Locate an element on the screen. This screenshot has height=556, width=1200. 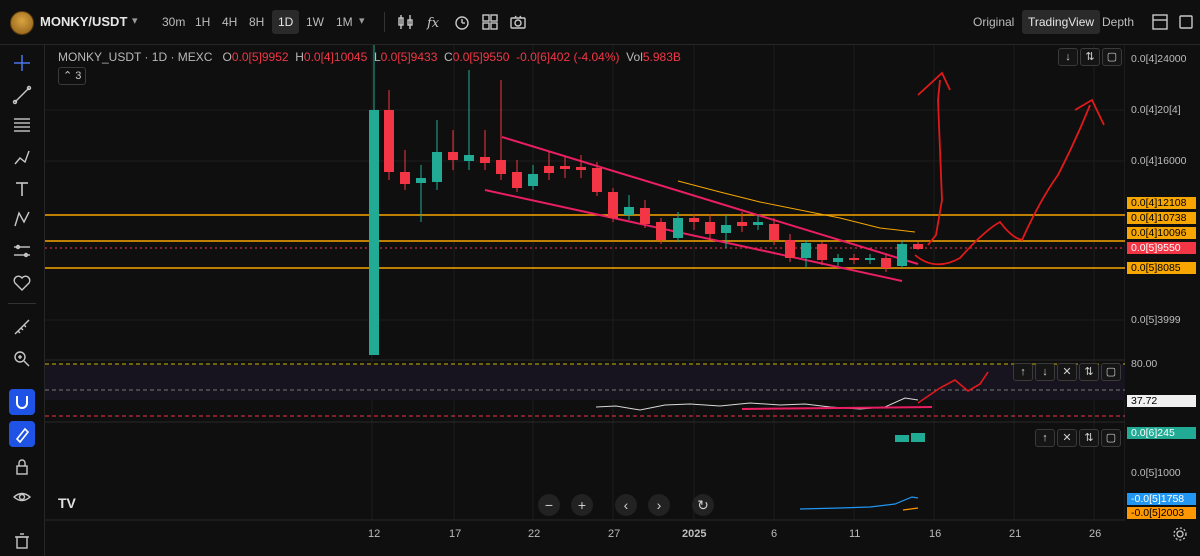
chevron-icon: ⌃ is located at coordinates (68, 76).